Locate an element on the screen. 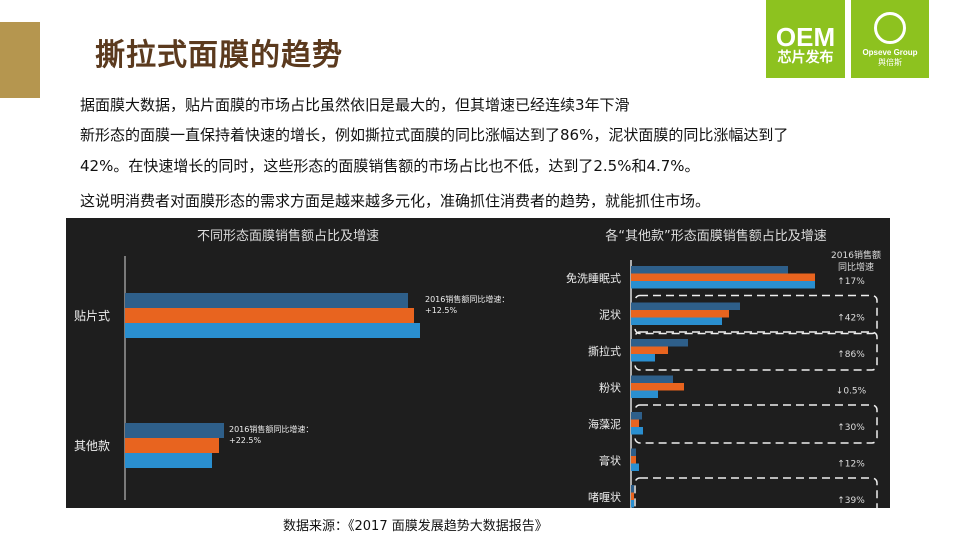 The image size is (960, 540). growth-label: ↑17% is located at coordinates (851, 282).